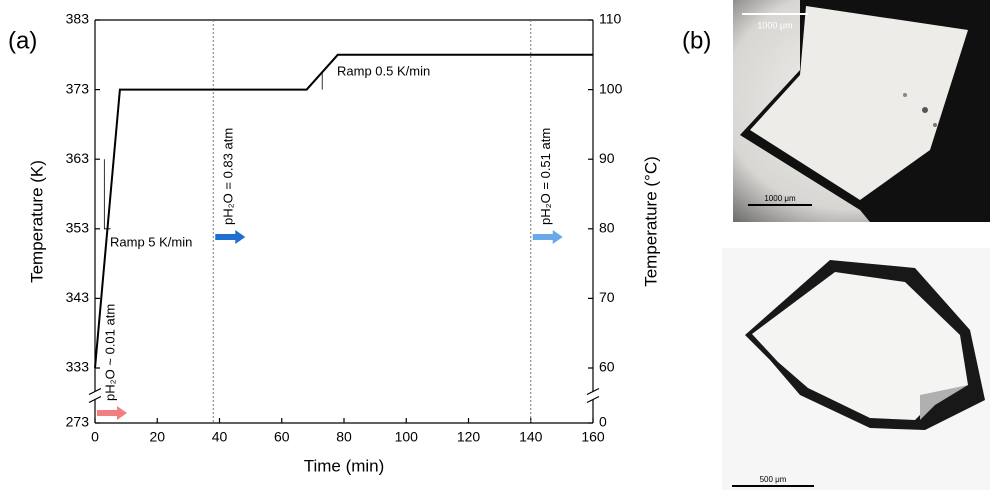 Image resolution: width=990 pixels, height=490 pixels. I want to click on y-tick-label: 363, so click(78, 158).